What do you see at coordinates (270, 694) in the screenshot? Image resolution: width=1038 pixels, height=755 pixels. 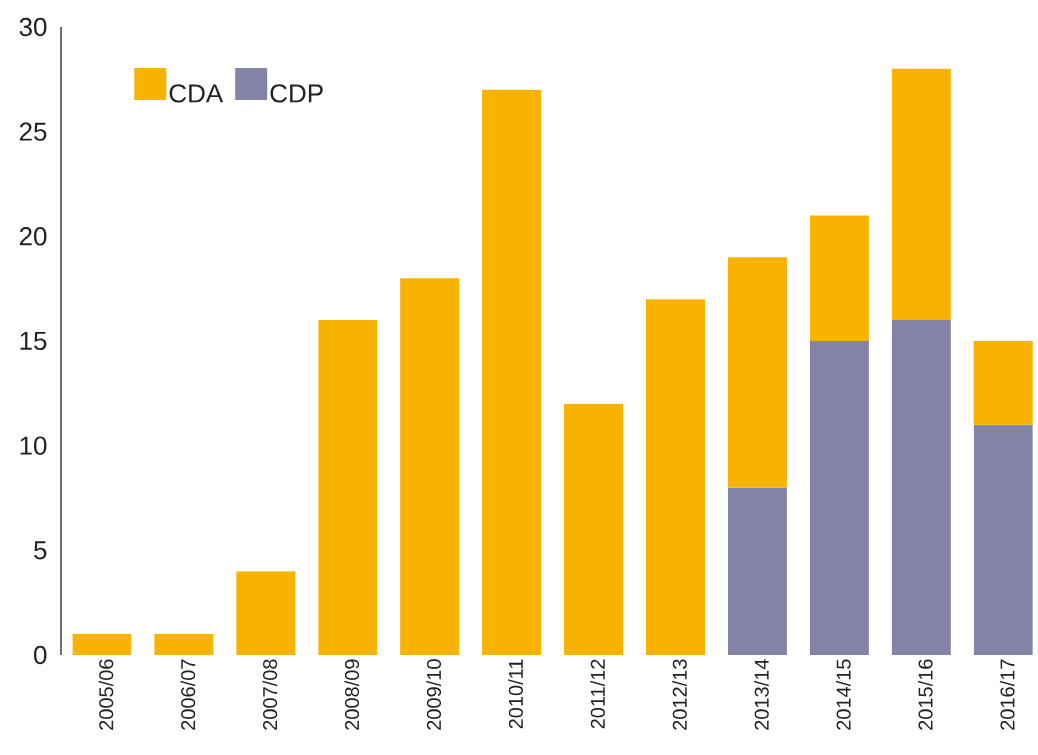 I see `x-tick-label: 2007/08` at bounding box center [270, 694].